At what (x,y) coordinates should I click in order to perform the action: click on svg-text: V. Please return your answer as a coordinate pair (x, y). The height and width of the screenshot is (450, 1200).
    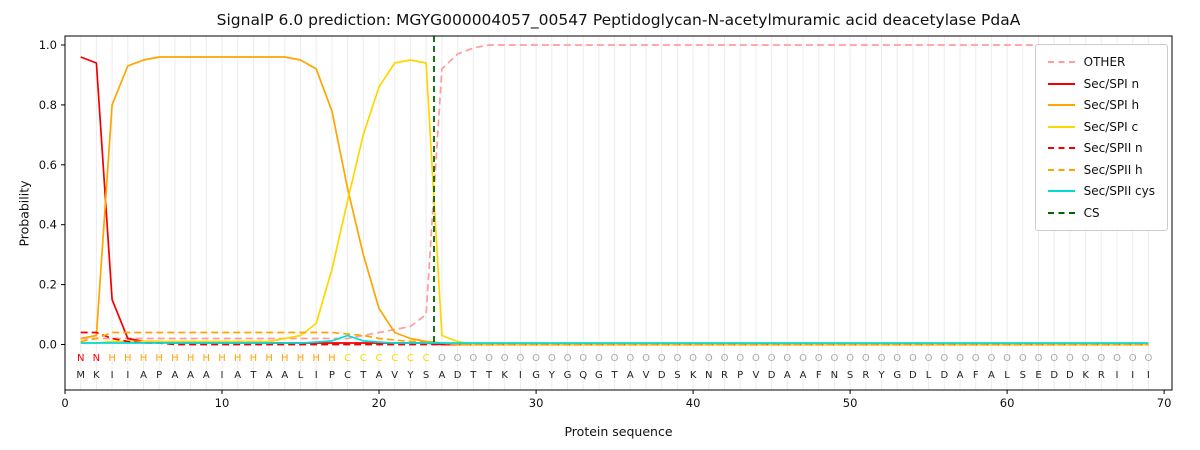
    Looking at the image, I should click on (755, 375).